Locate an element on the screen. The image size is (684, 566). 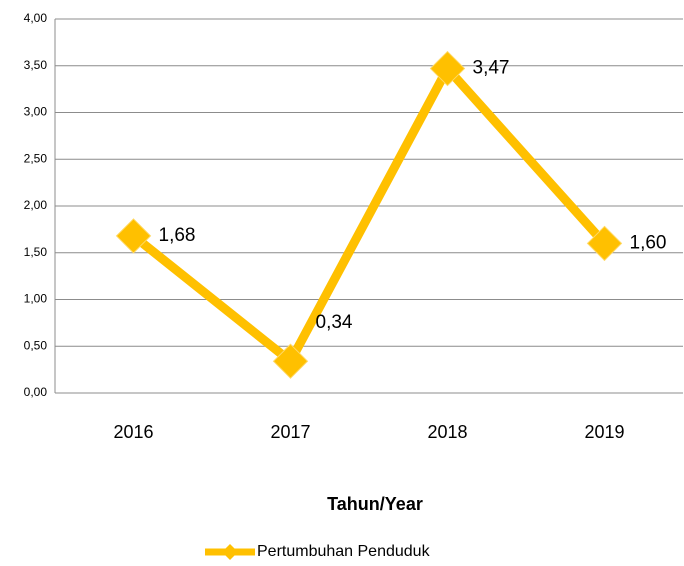
y-tick-label: 4,00 is located at coordinates (36, 18).